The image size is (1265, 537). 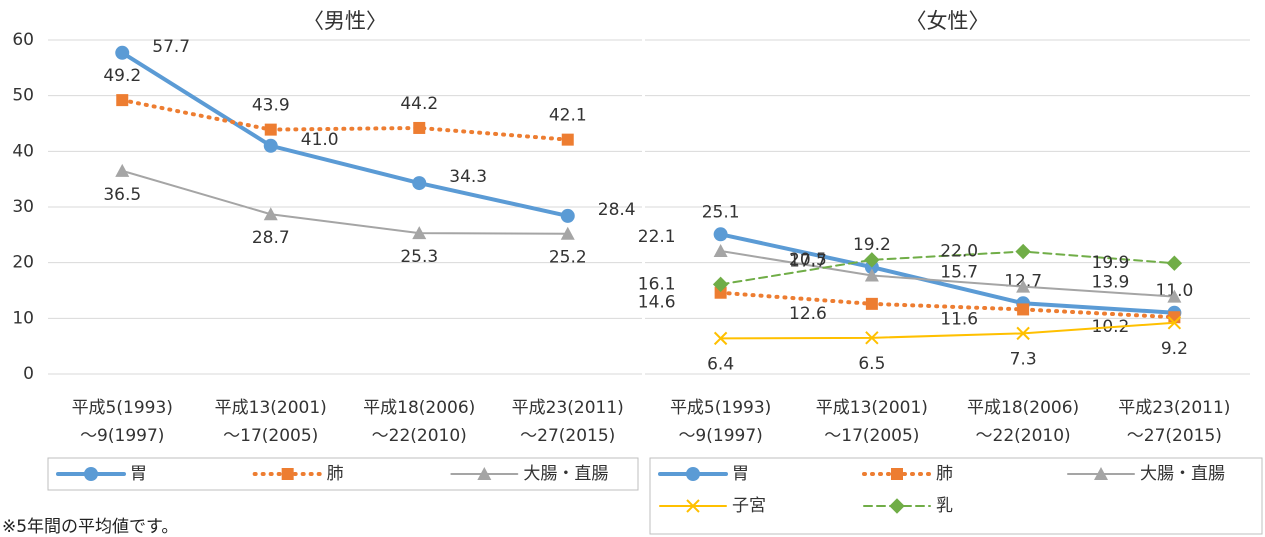 I want to click on data-label: 14.6, so click(x=657, y=303).